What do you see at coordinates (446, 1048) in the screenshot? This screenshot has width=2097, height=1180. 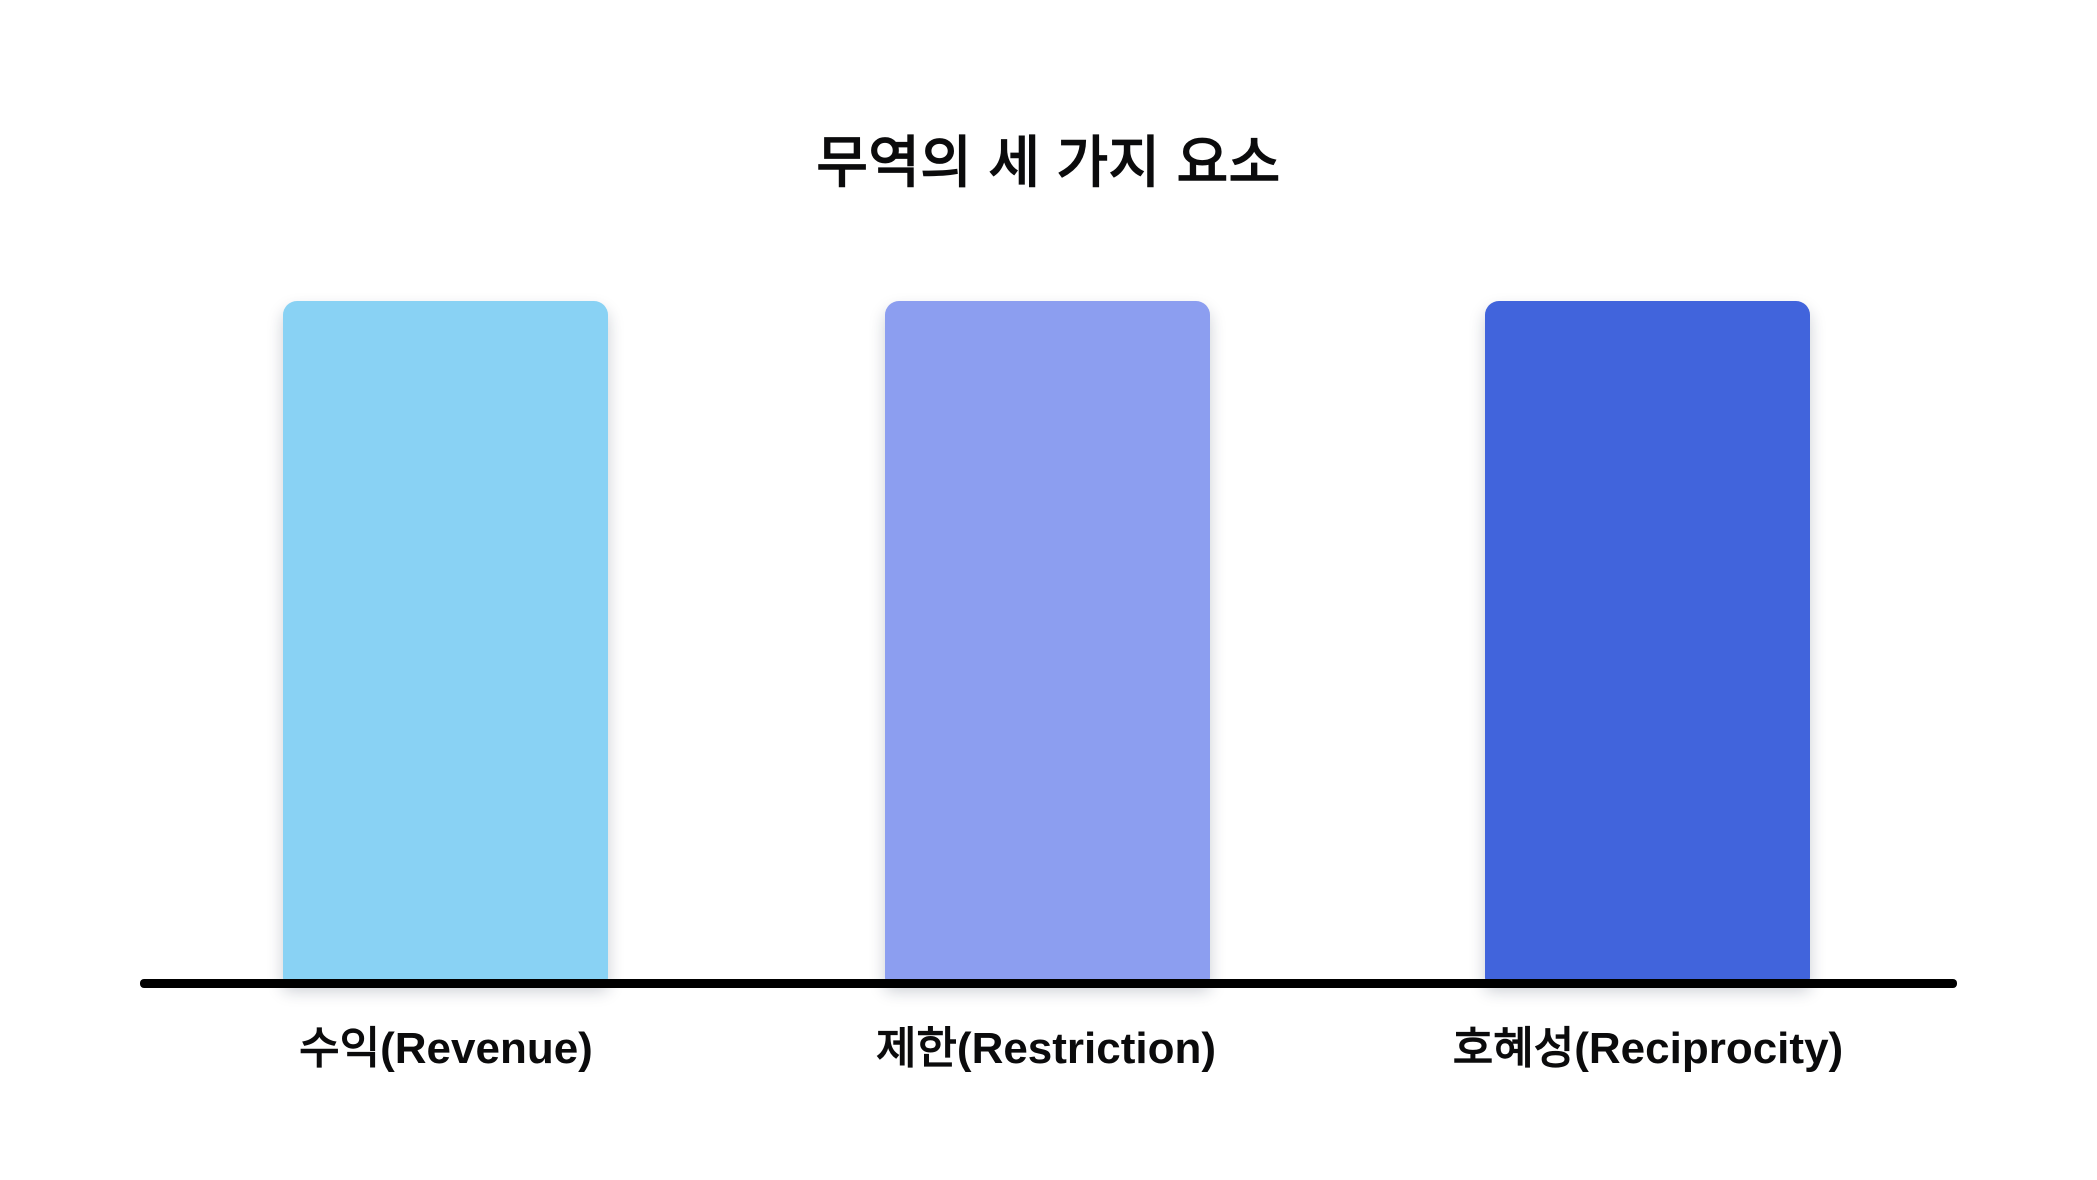 I see `category-label-revenue: 수익(Revenue)` at bounding box center [446, 1048].